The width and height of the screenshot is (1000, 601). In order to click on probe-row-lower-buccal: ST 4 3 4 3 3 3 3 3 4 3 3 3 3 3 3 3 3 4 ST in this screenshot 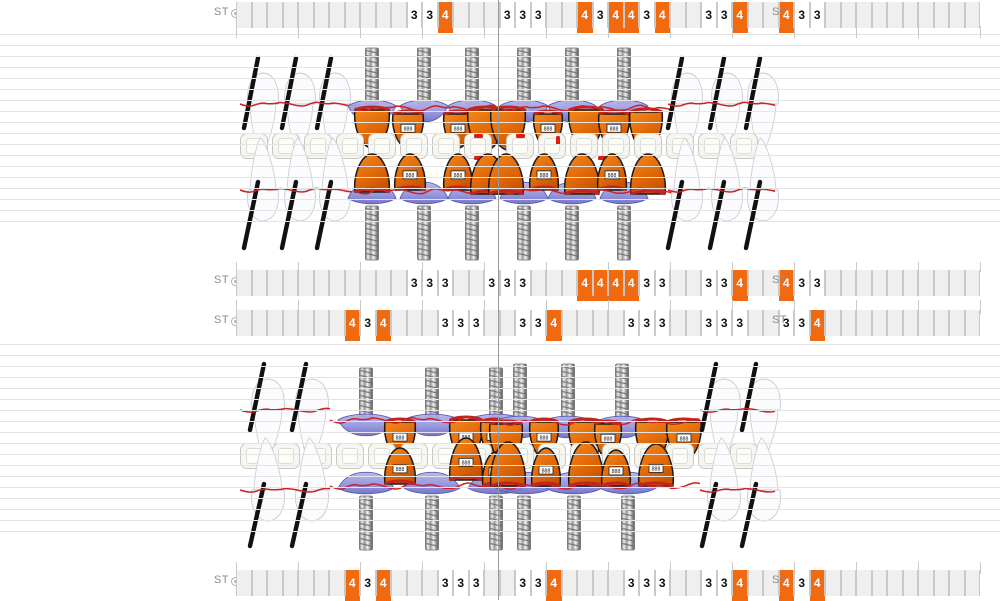, I will do `click(500, 324)`.